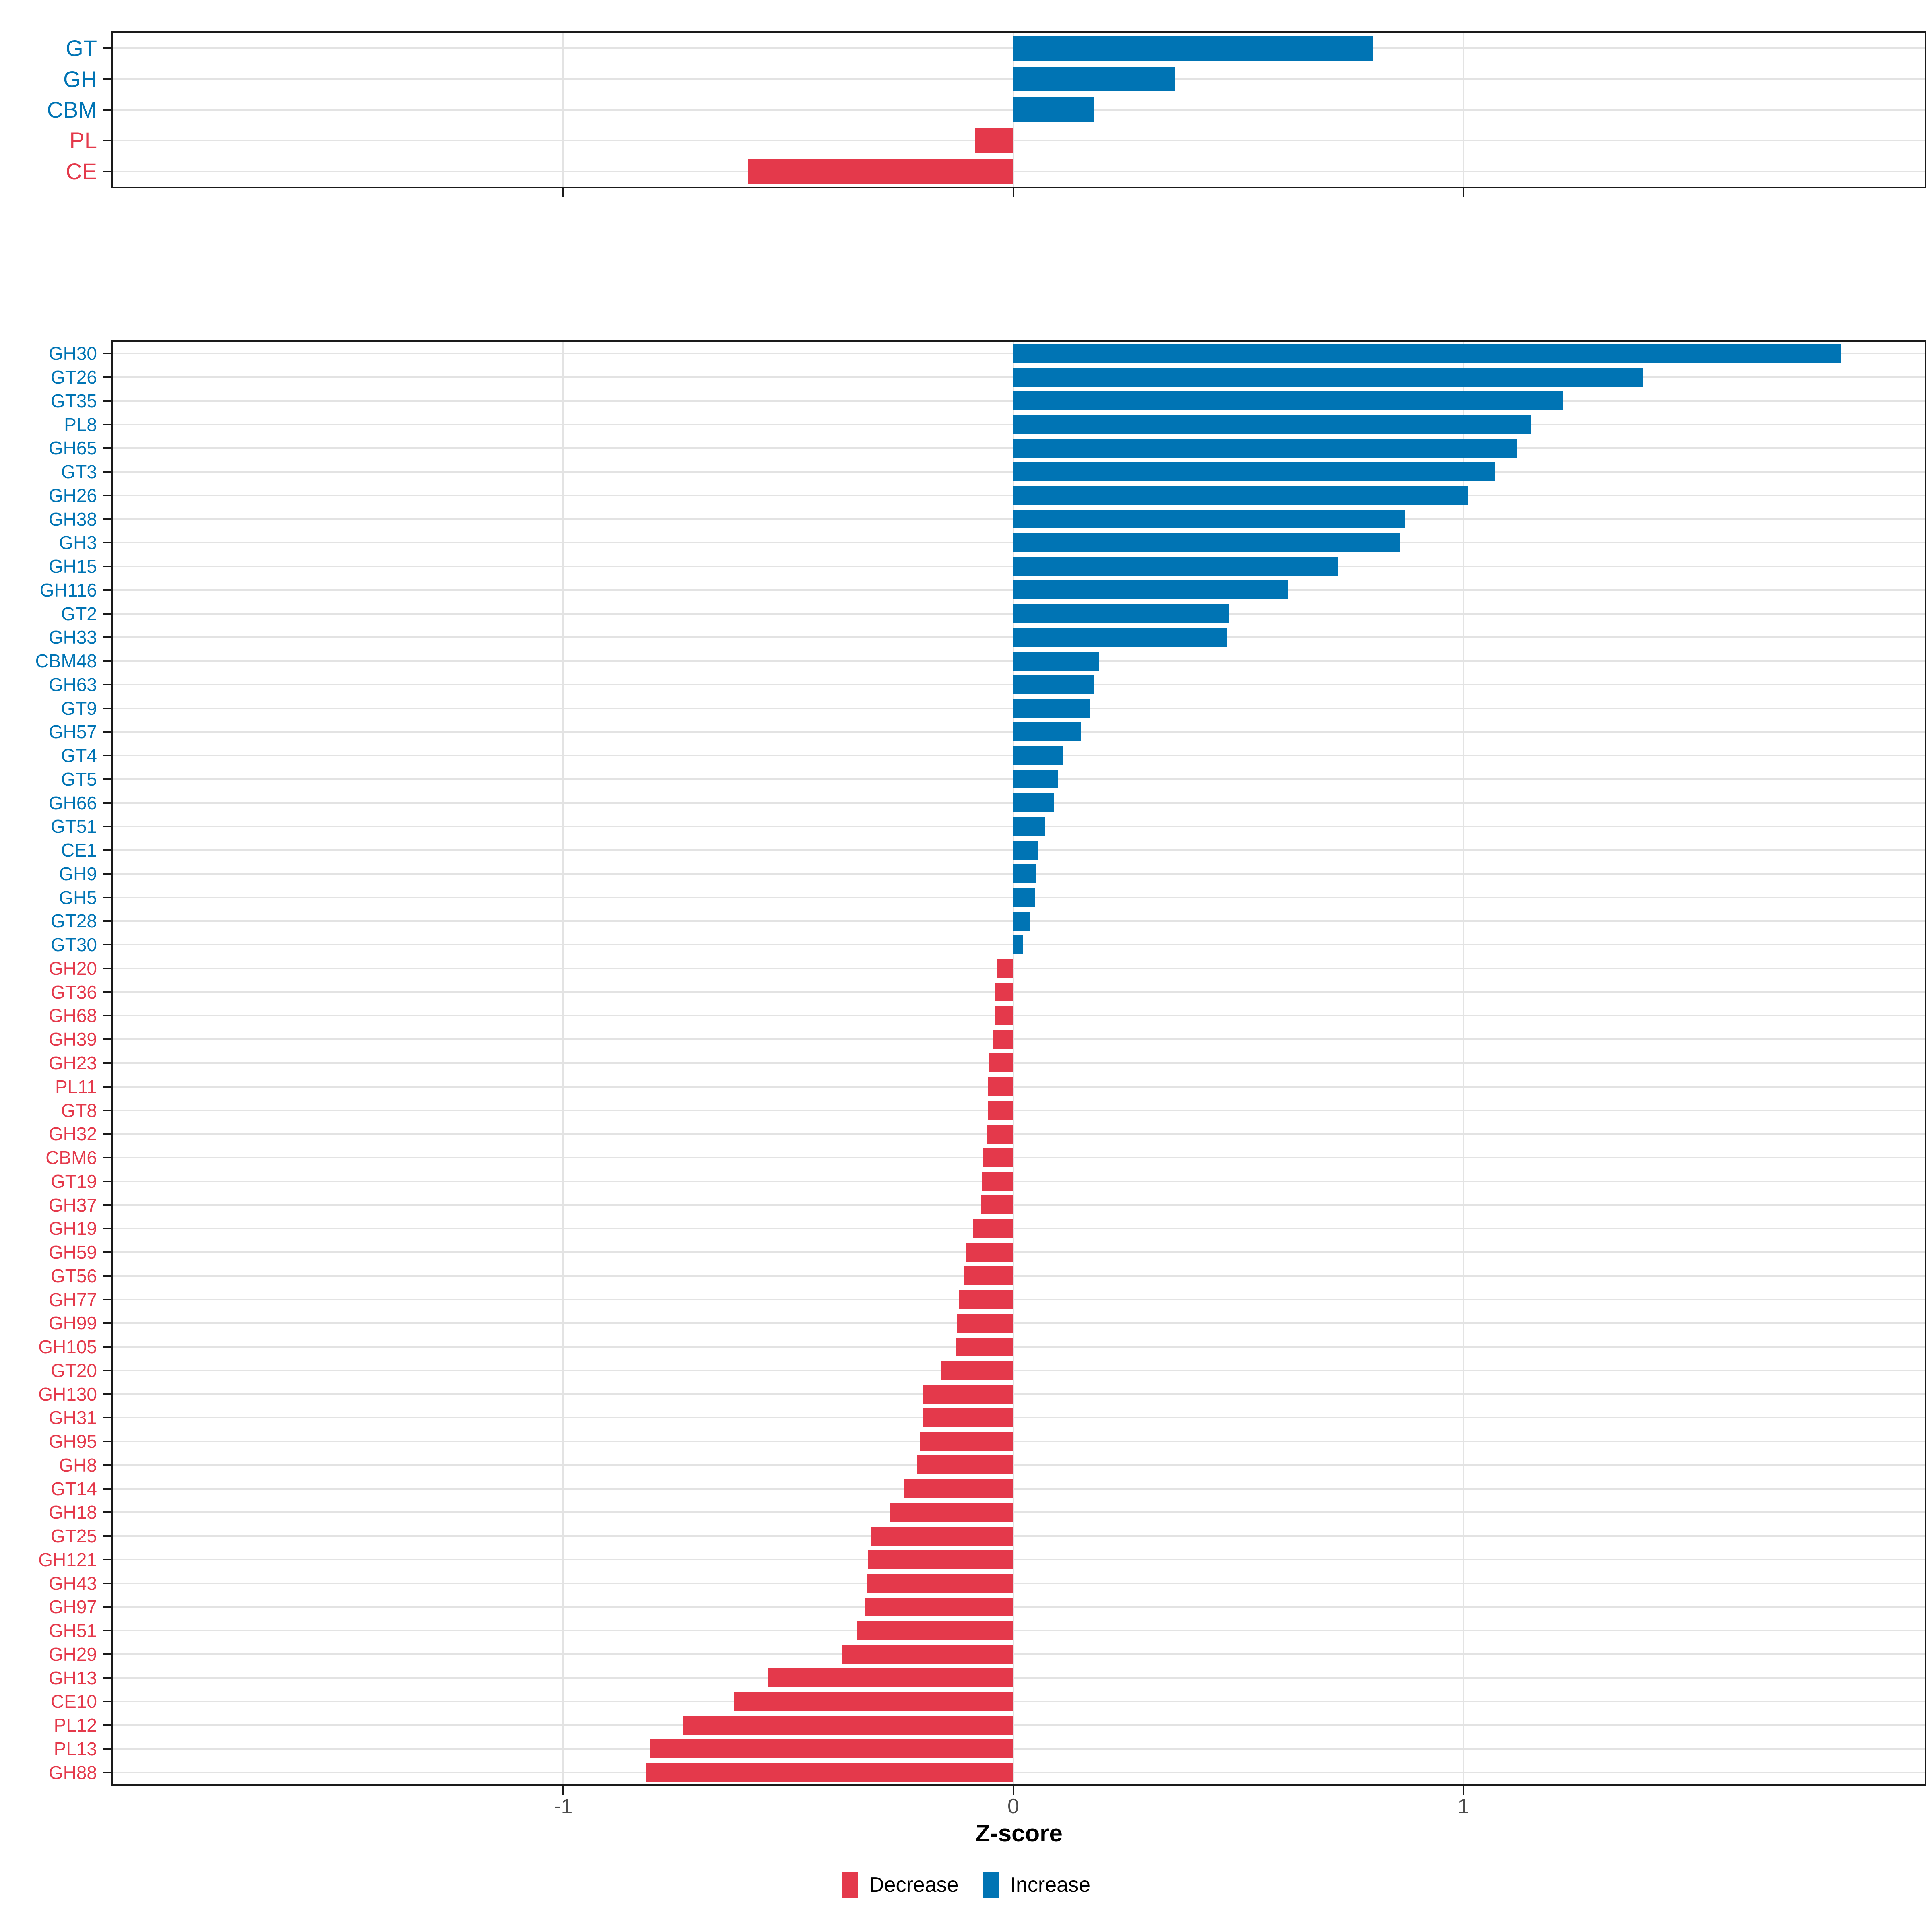  What do you see at coordinates (107, 1039) in the screenshot?
I see `y-tick-GH39` at bounding box center [107, 1039].